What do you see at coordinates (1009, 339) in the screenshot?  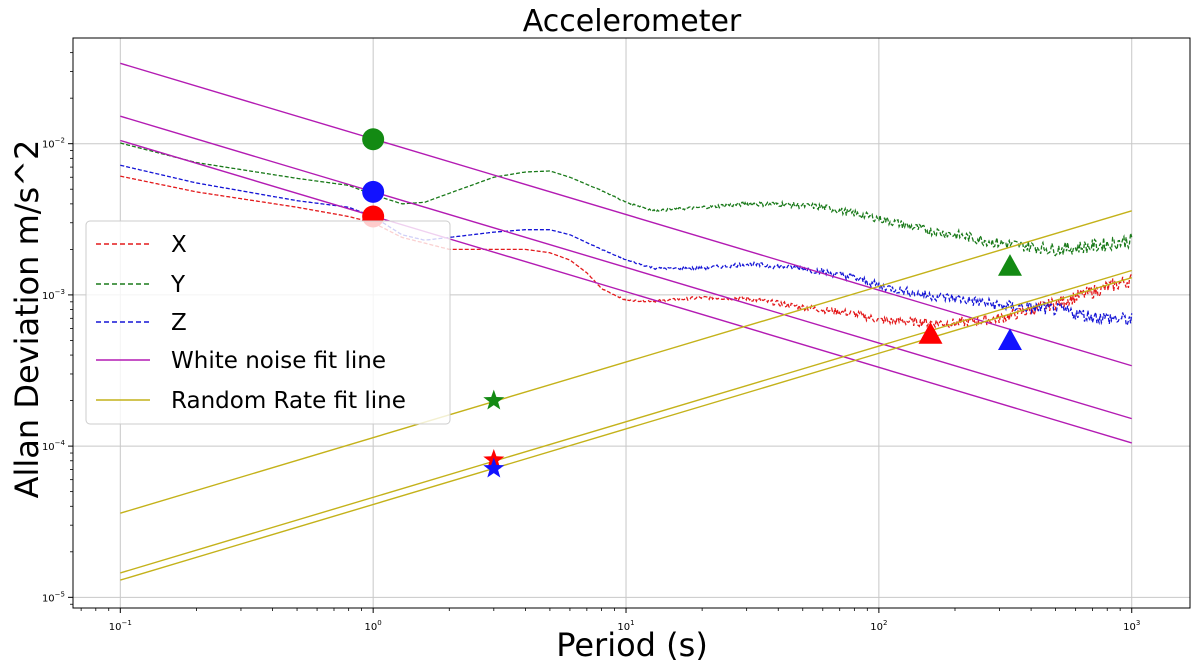 I see `marker-triangle-z` at bounding box center [1009, 339].